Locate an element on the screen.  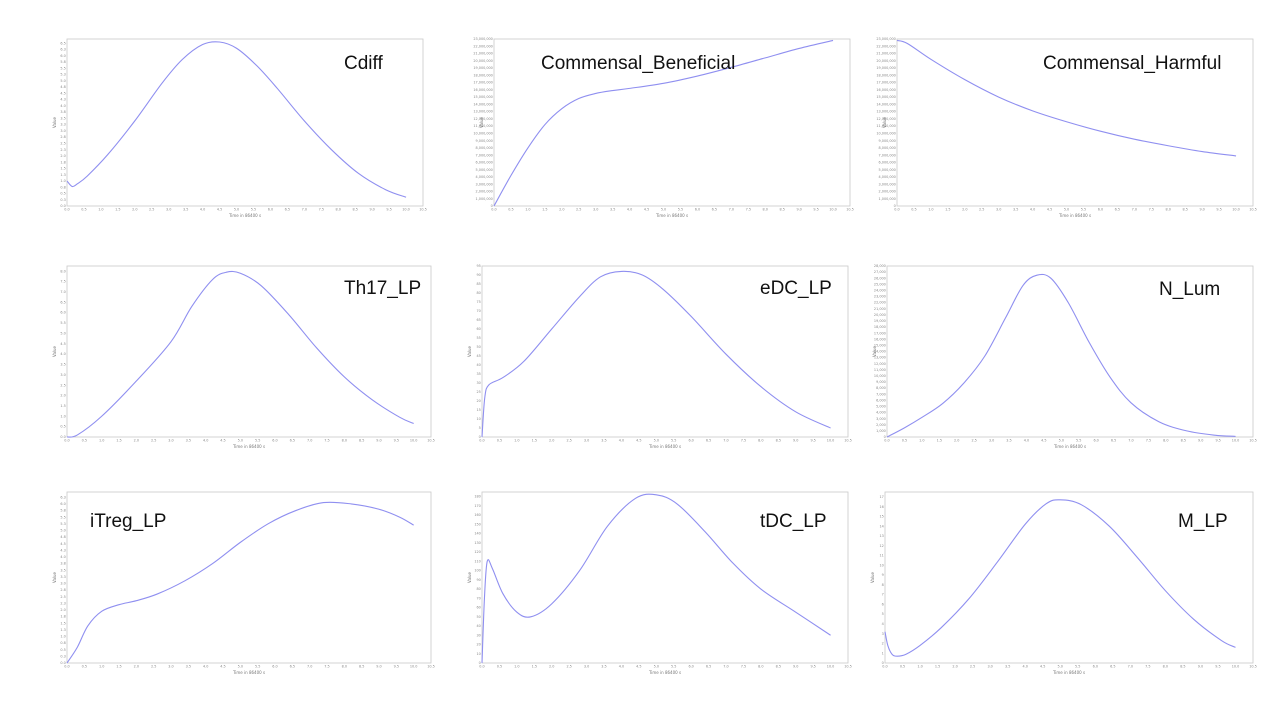
x-tick-label-commensal-beneficial: 10.5 is located at coordinates (850, 209).